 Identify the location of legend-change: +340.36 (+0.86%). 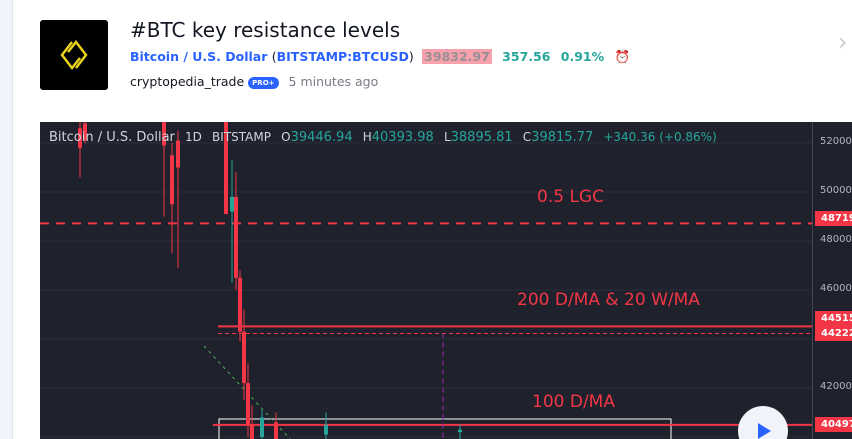
(660, 137).